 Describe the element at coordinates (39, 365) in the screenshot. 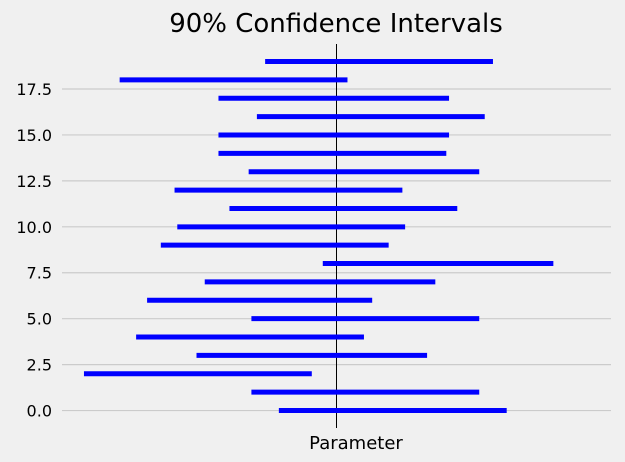

I see `y-tick-label: 2.5` at that location.